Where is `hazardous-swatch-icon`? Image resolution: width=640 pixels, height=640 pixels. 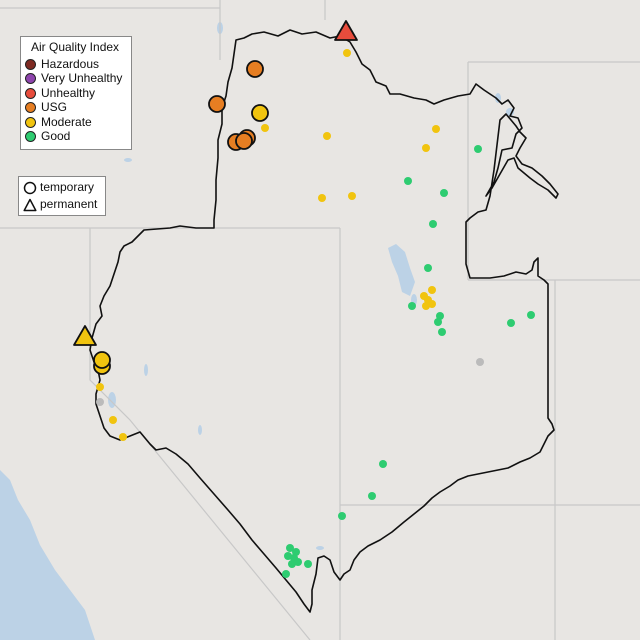
hazardous-swatch-icon is located at coordinates (30, 64).